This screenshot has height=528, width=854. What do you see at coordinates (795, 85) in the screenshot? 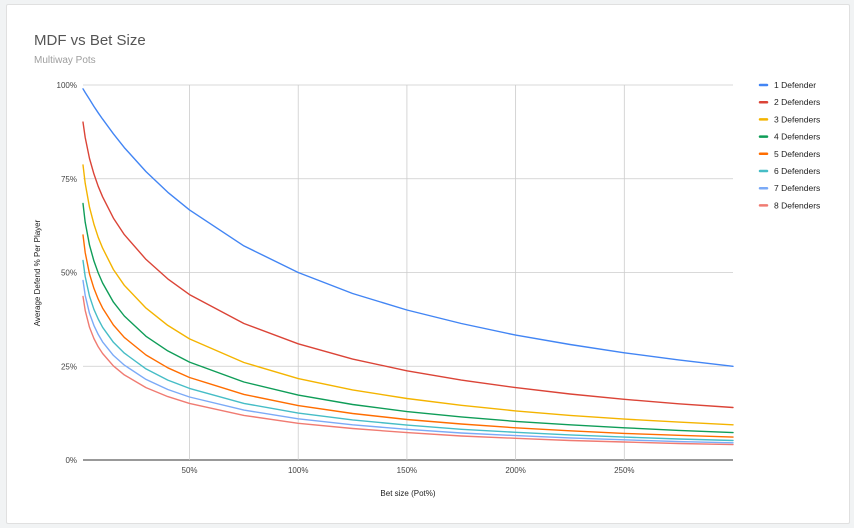
I see `legend-label: 1 Defender` at bounding box center [795, 85].